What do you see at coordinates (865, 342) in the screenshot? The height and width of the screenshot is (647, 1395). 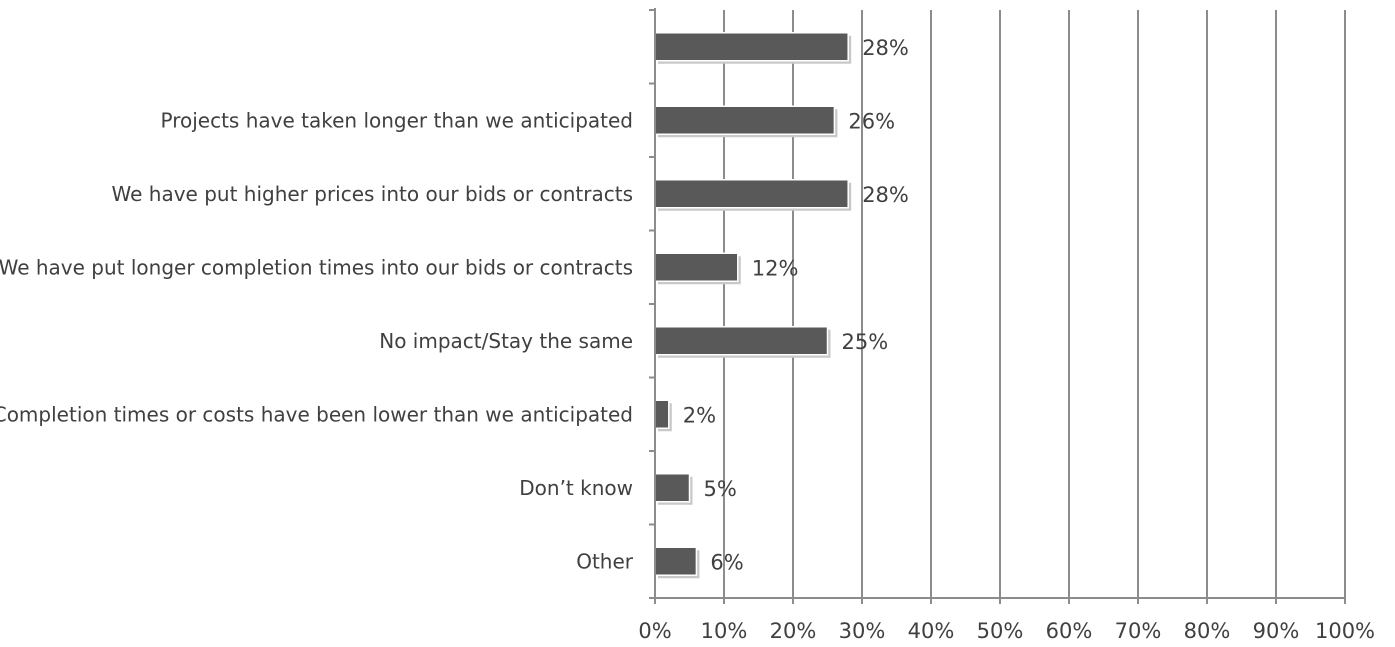 I see `data-label: 25%` at bounding box center [865, 342].